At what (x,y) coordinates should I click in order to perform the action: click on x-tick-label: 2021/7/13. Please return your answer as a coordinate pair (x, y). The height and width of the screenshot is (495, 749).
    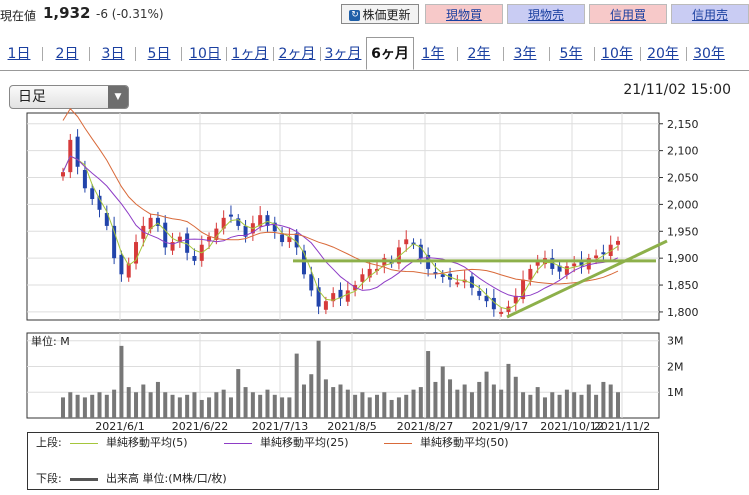
    Looking at the image, I should click on (280, 426).